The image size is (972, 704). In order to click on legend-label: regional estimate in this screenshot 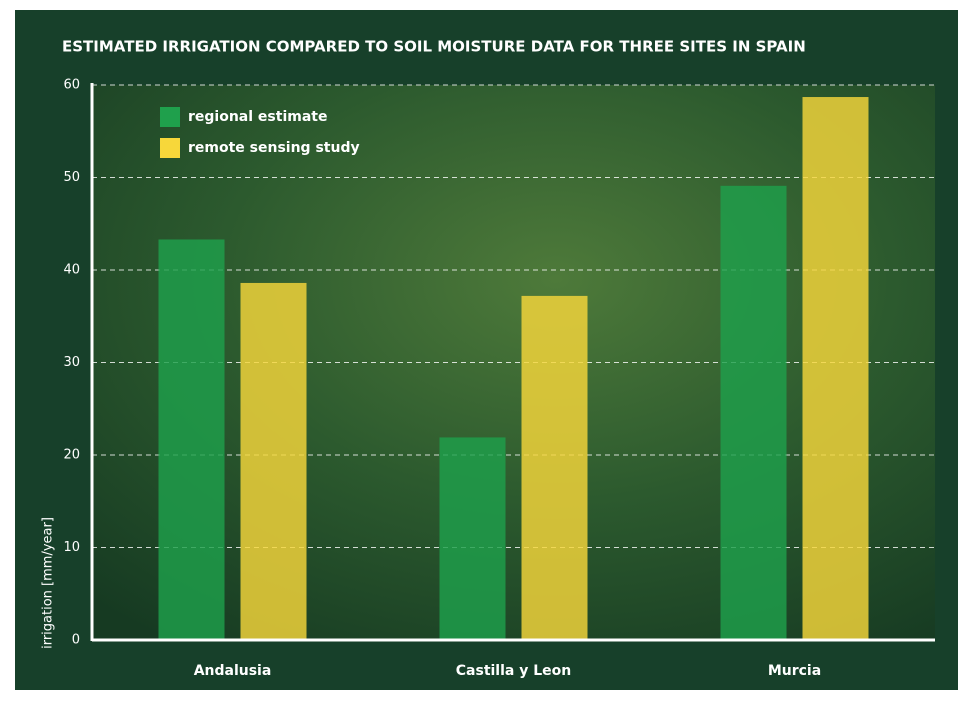, I will do `click(257, 117)`.